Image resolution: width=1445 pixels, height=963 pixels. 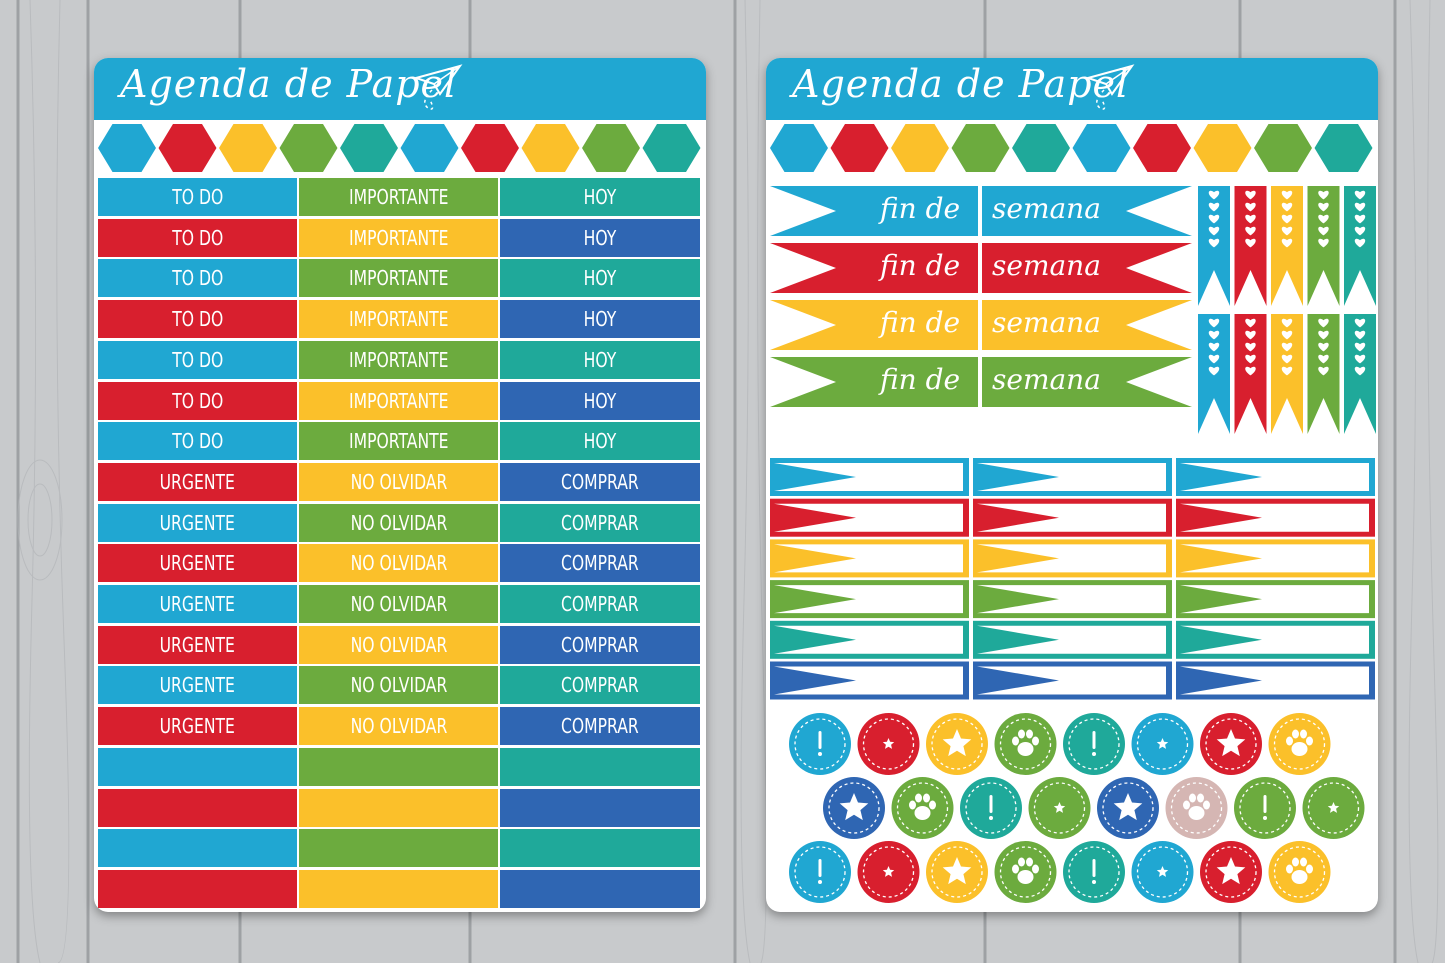 I want to click on label-sticker-text: URGENTE, so click(x=197, y=563).